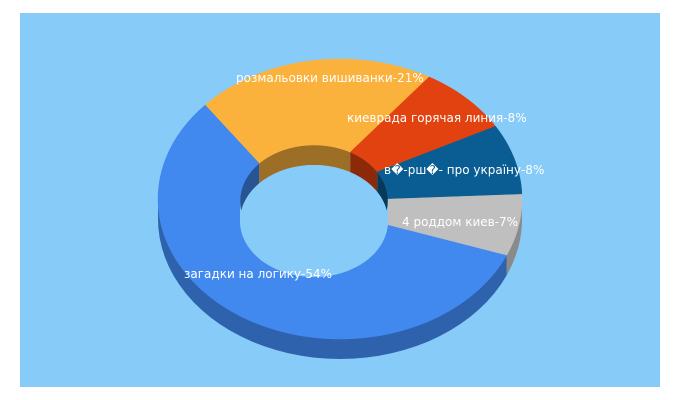 The image size is (680, 400). Describe the element at coordinates (514, 235) in the screenshot. I see `slice-side` at that location.